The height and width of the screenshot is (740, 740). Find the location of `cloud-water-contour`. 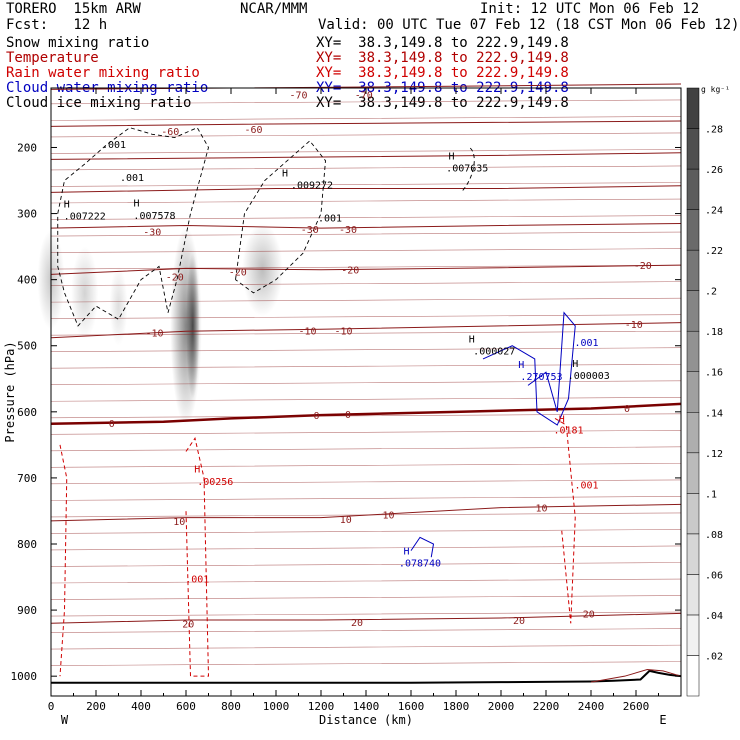

cloud-water-contour is located at coordinates (422, 547).